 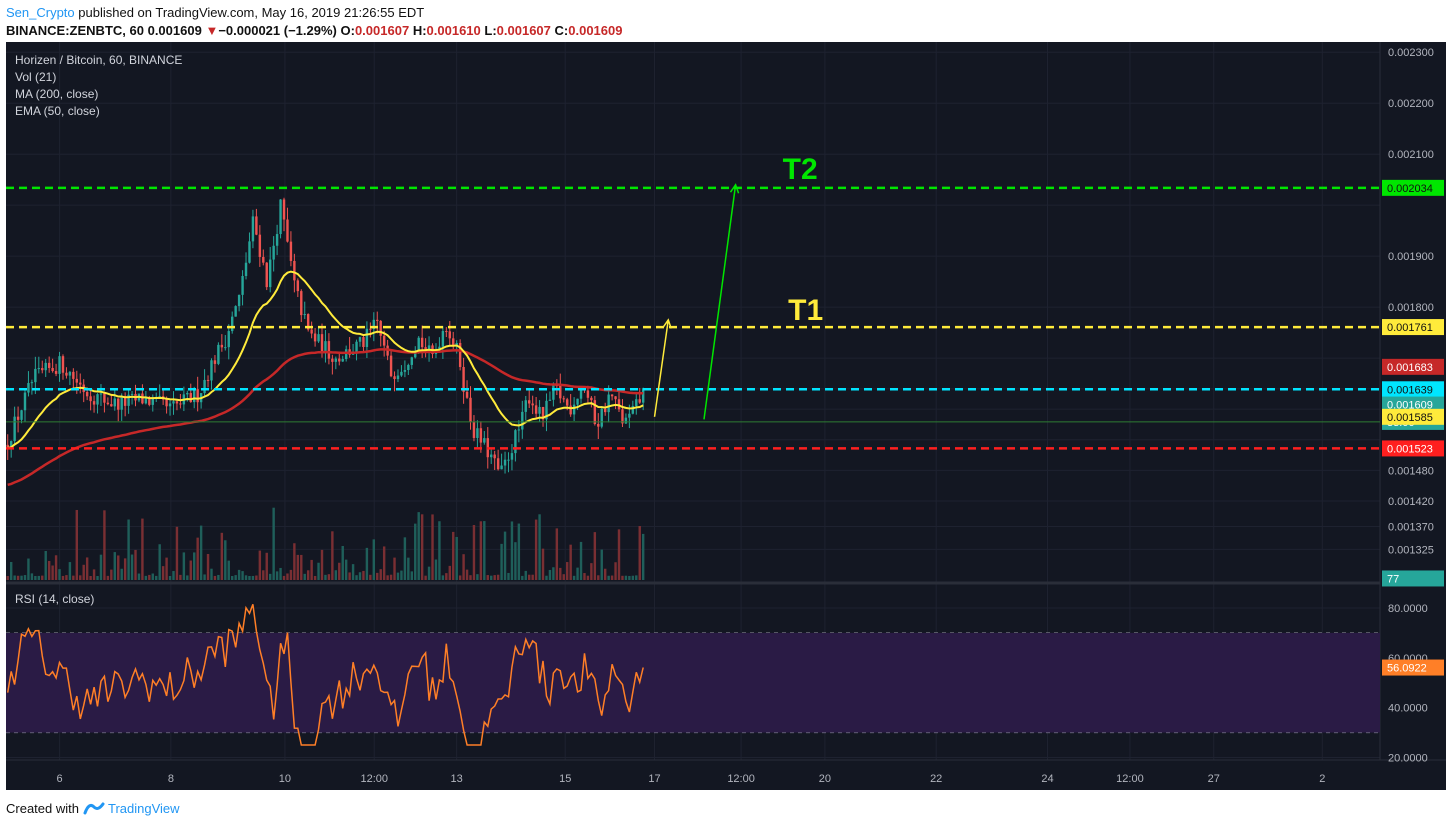 I want to click on ma-200-line, so click(x=325, y=417).